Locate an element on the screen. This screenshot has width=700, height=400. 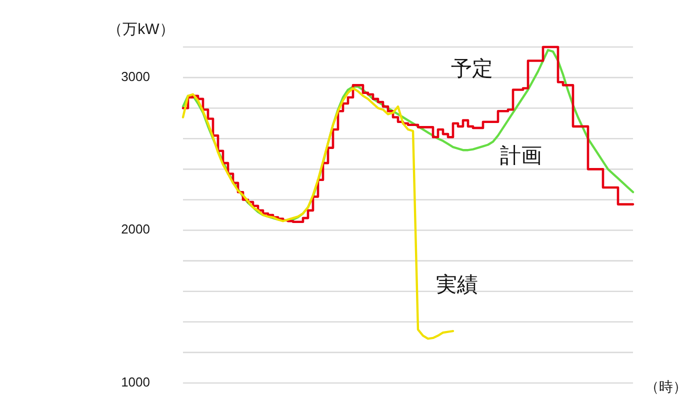
ytick-label: 2000 is located at coordinates (135, 229).